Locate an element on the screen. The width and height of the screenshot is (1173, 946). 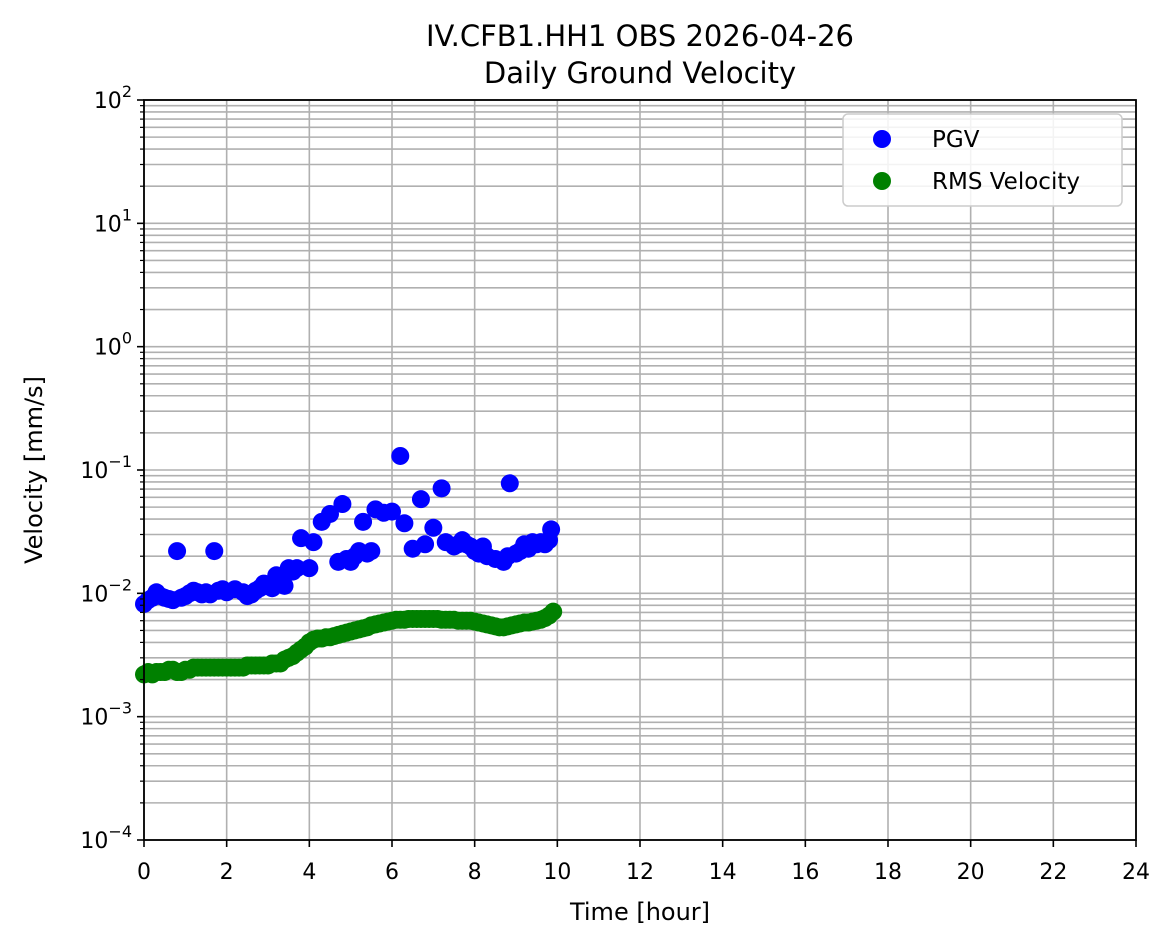
x-tick-label: 2 is located at coordinates (227, 872).